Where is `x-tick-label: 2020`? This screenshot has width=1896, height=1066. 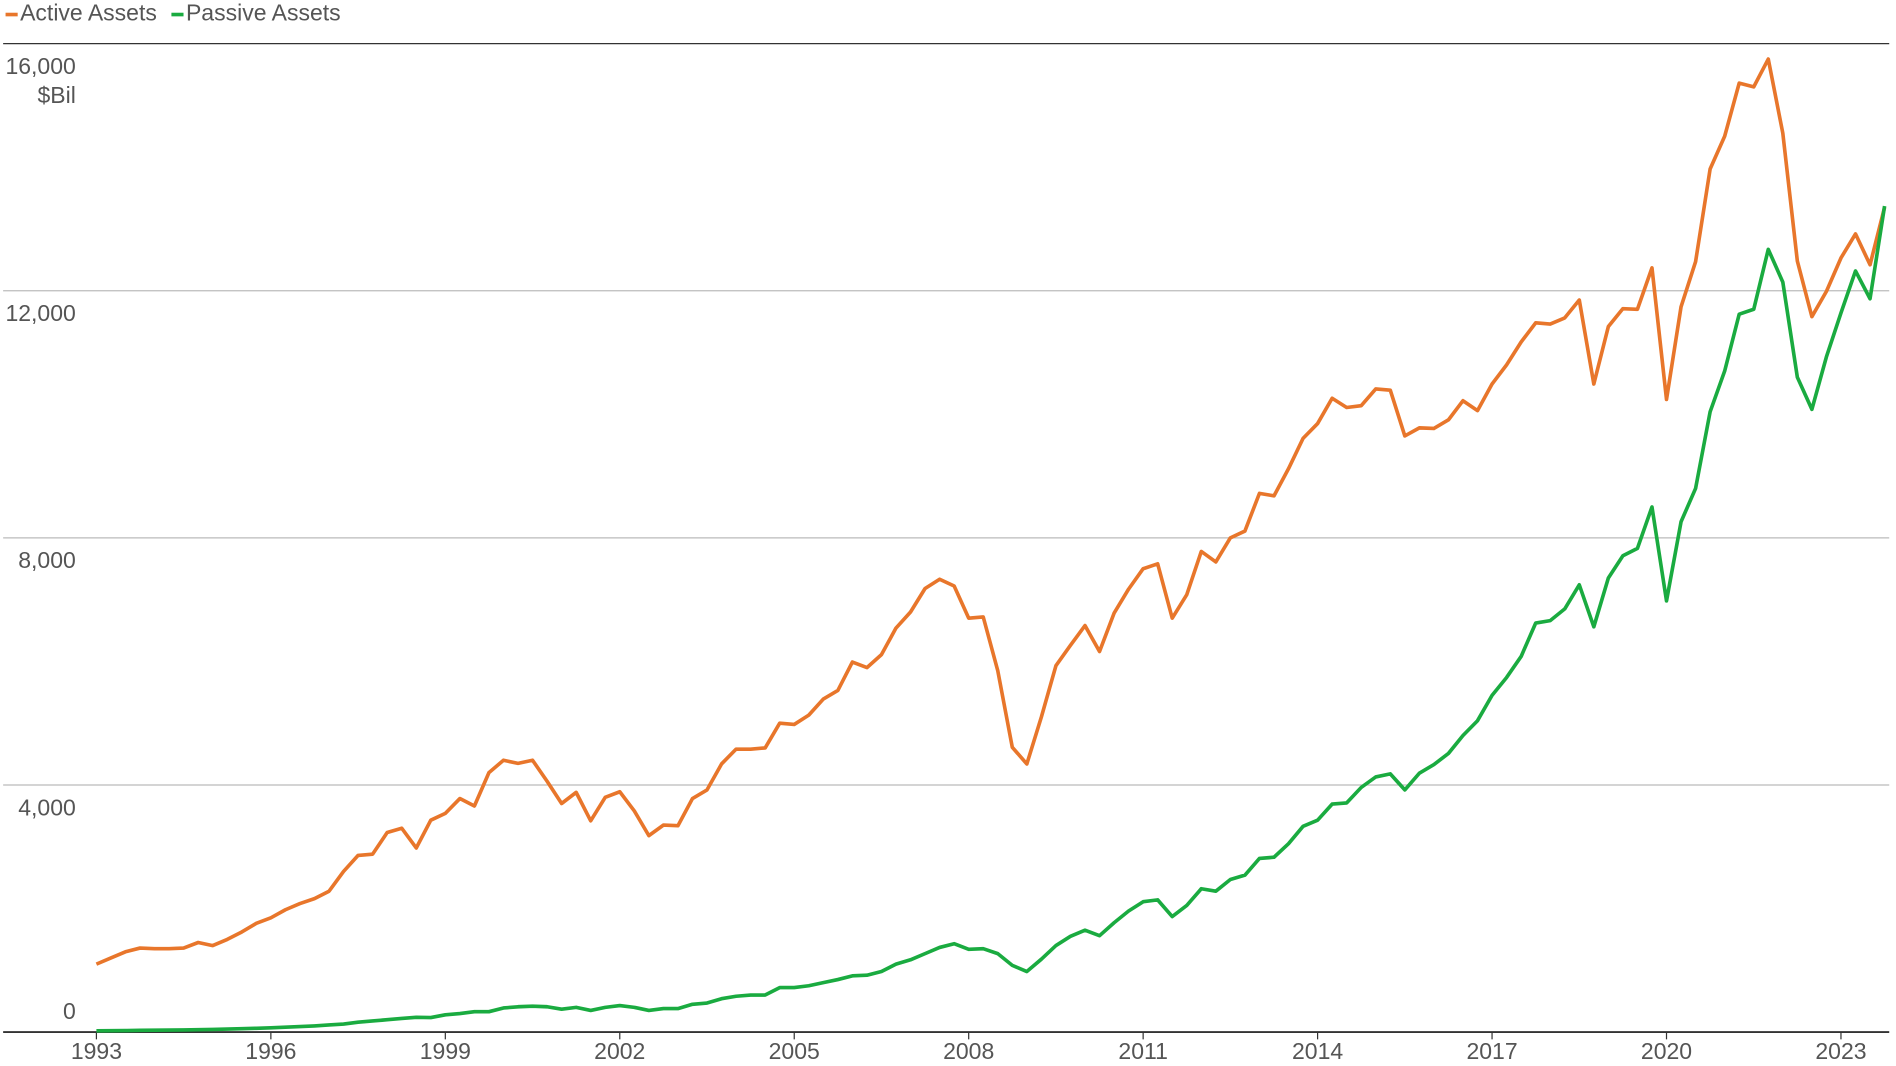 x-tick-label: 2020 is located at coordinates (1666, 1051).